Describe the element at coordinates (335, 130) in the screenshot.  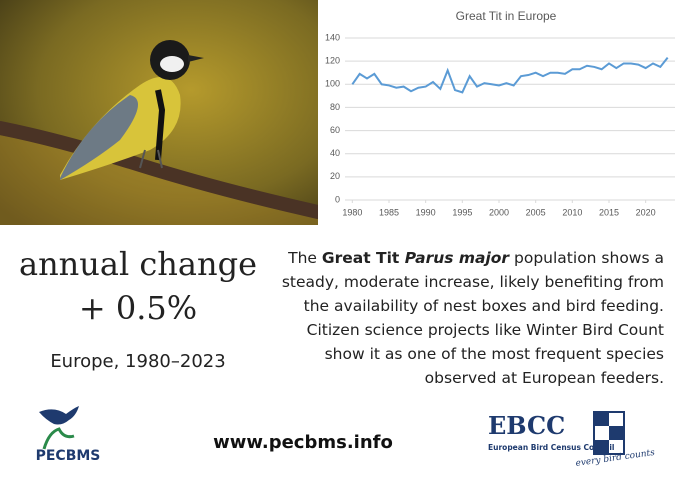
I see `y-tick-label: 60` at that location.